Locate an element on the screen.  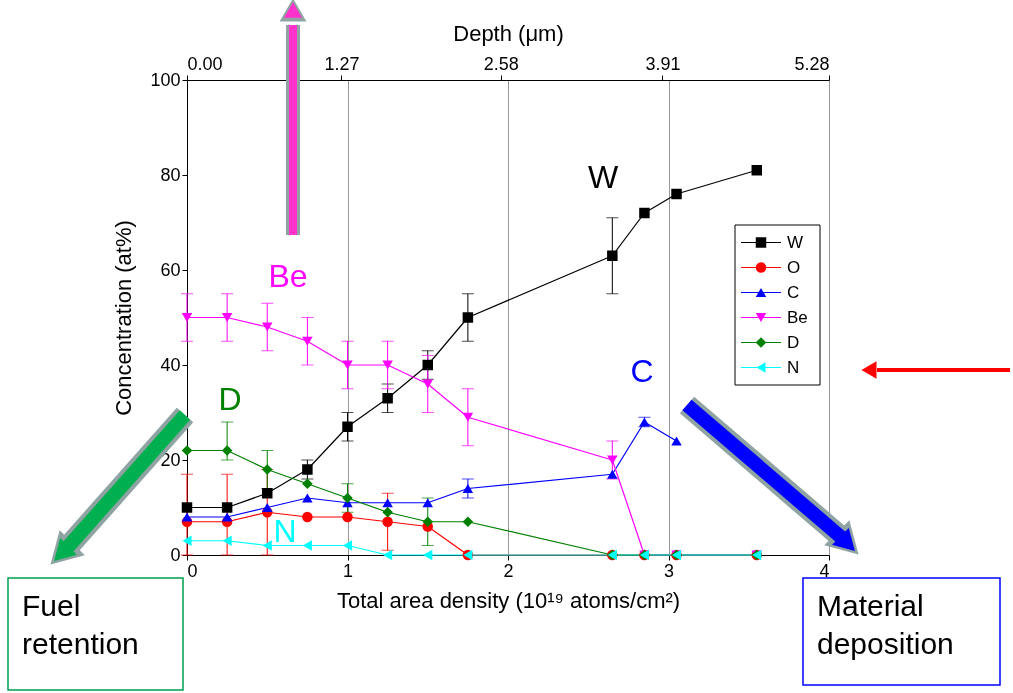
legend-label: C is located at coordinates (793, 292).